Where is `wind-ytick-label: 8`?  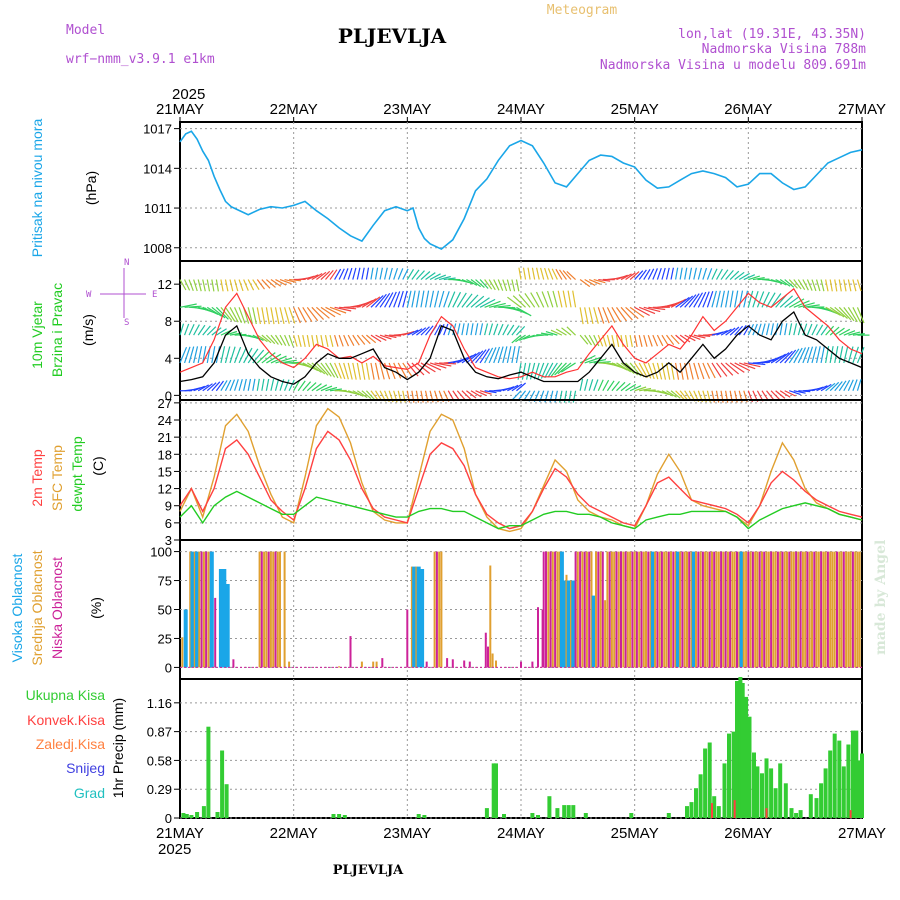 wind-ytick-label: 8 is located at coordinates (168, 321).